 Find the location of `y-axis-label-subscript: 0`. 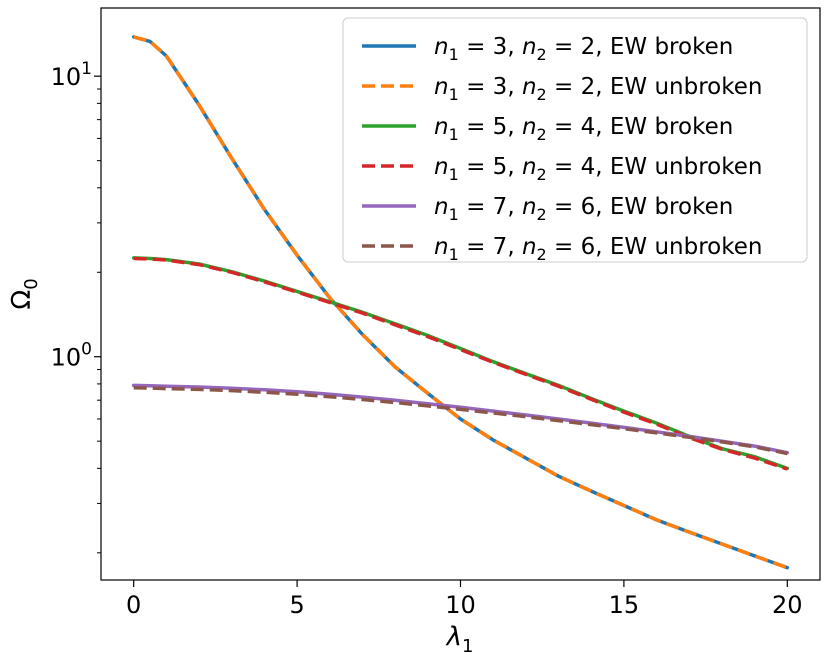

y-axis-label-subscript: 0 is located at coordinates (31, 283).